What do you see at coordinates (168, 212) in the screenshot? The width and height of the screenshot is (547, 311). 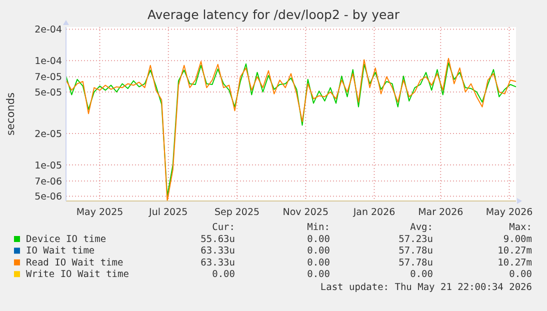 I see `x-tick-label: Jul 2025` at bounding box center [168, 212].